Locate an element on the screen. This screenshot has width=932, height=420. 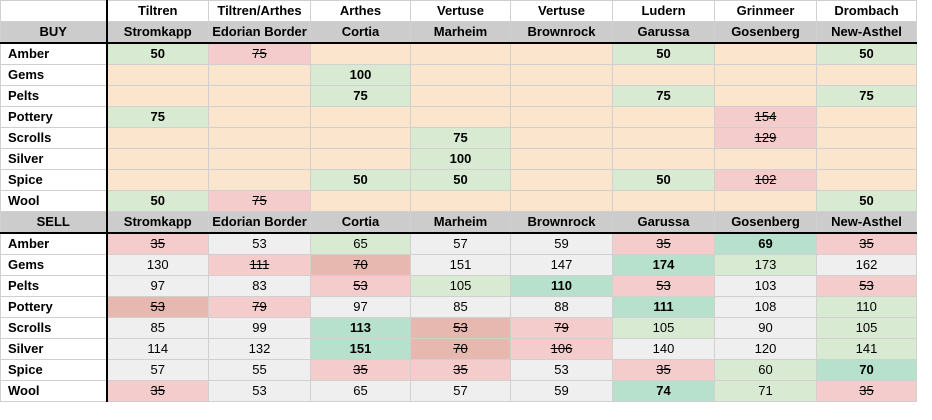
sell-price-cell: 74 is located at coordinates (663, 391).